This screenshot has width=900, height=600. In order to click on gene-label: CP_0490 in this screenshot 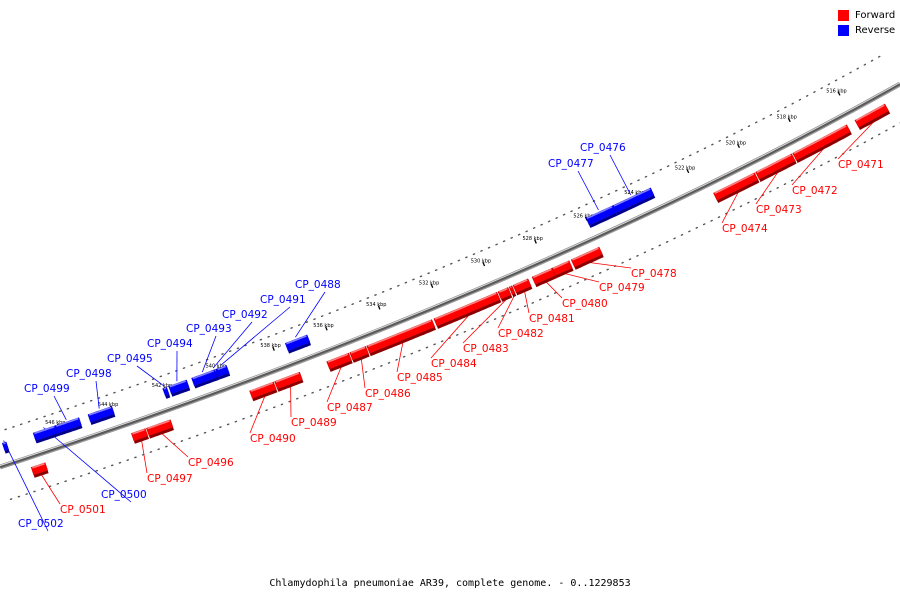, I will do `click(273, 439)`.